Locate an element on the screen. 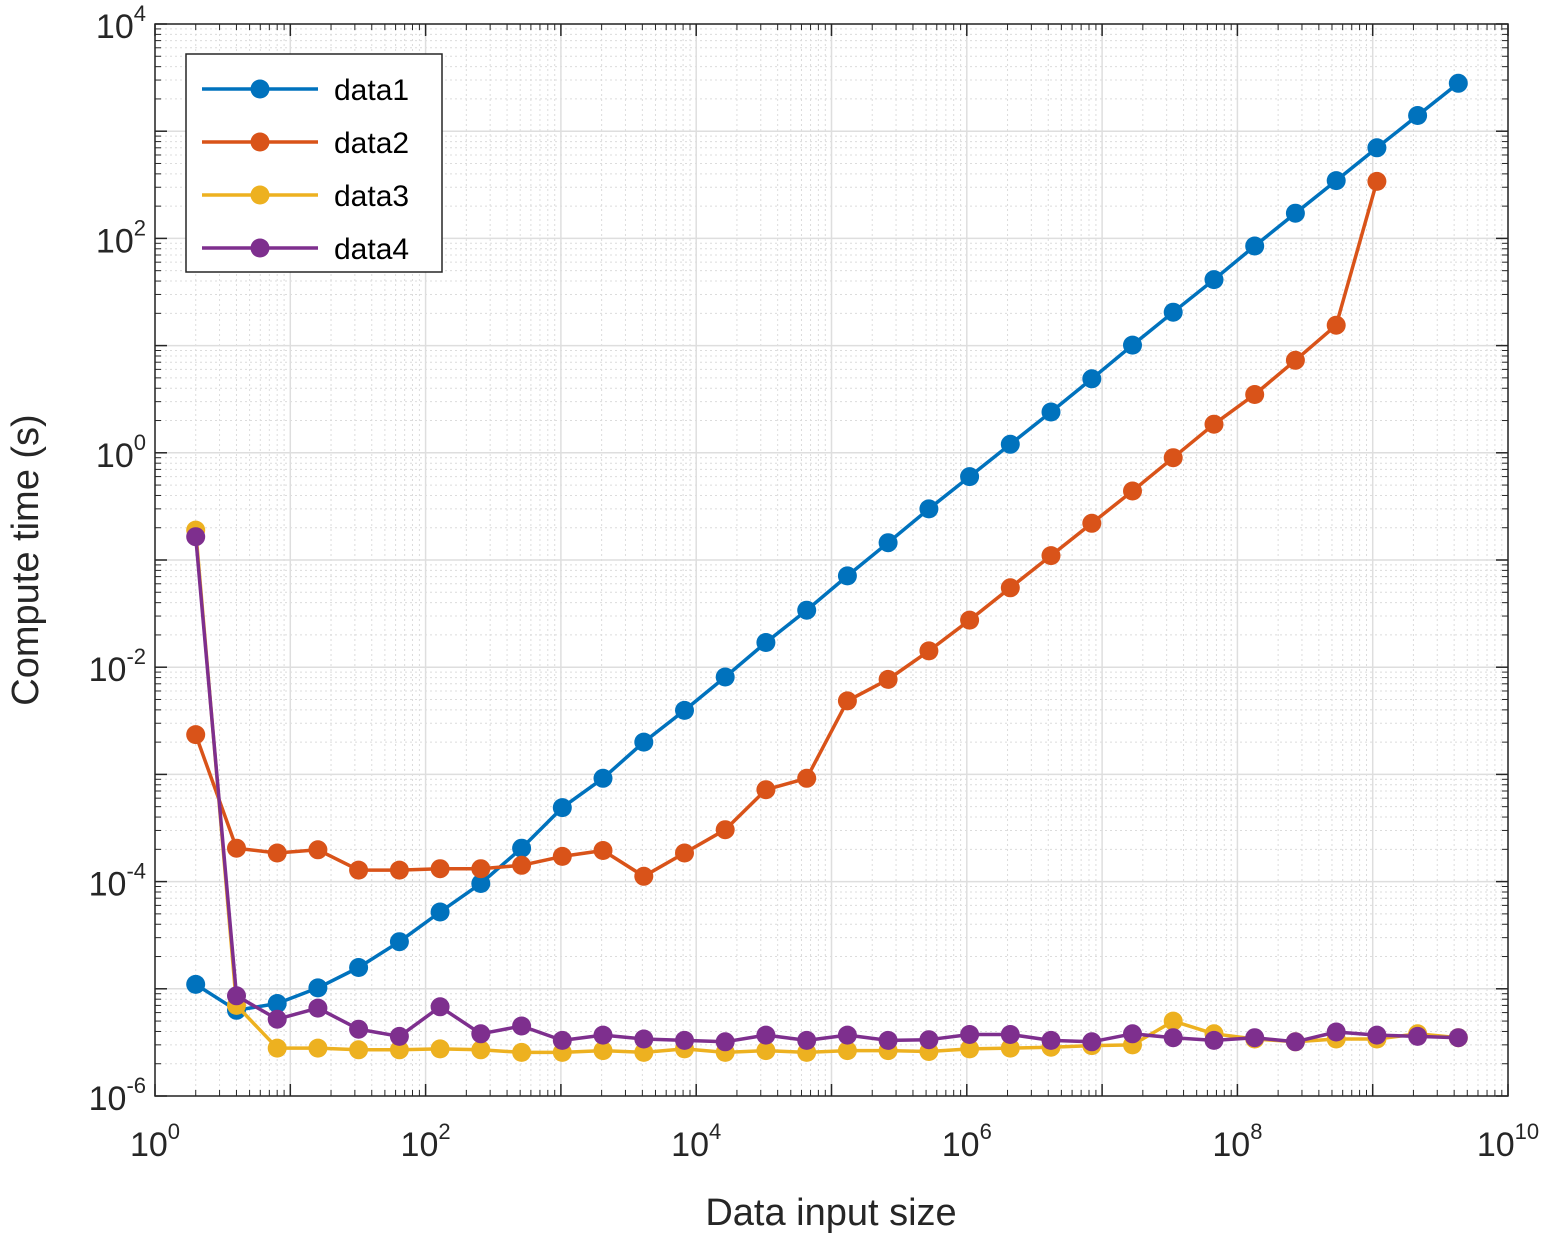 The width and height of the screenshot is (1551, 1244). x-tick-exponent: 4 is located at coordinates (715, 1131).